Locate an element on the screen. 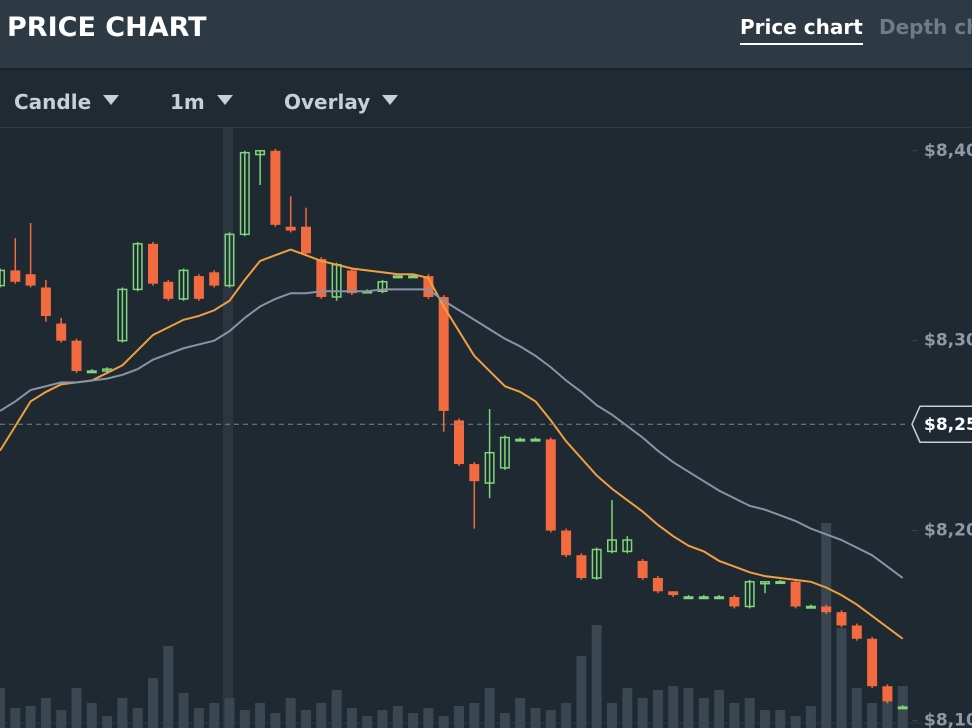 Image resolution: width=972 pixels, height=728 pixels. y-tick-label: $8,200 is located at coordinates (948, 531).